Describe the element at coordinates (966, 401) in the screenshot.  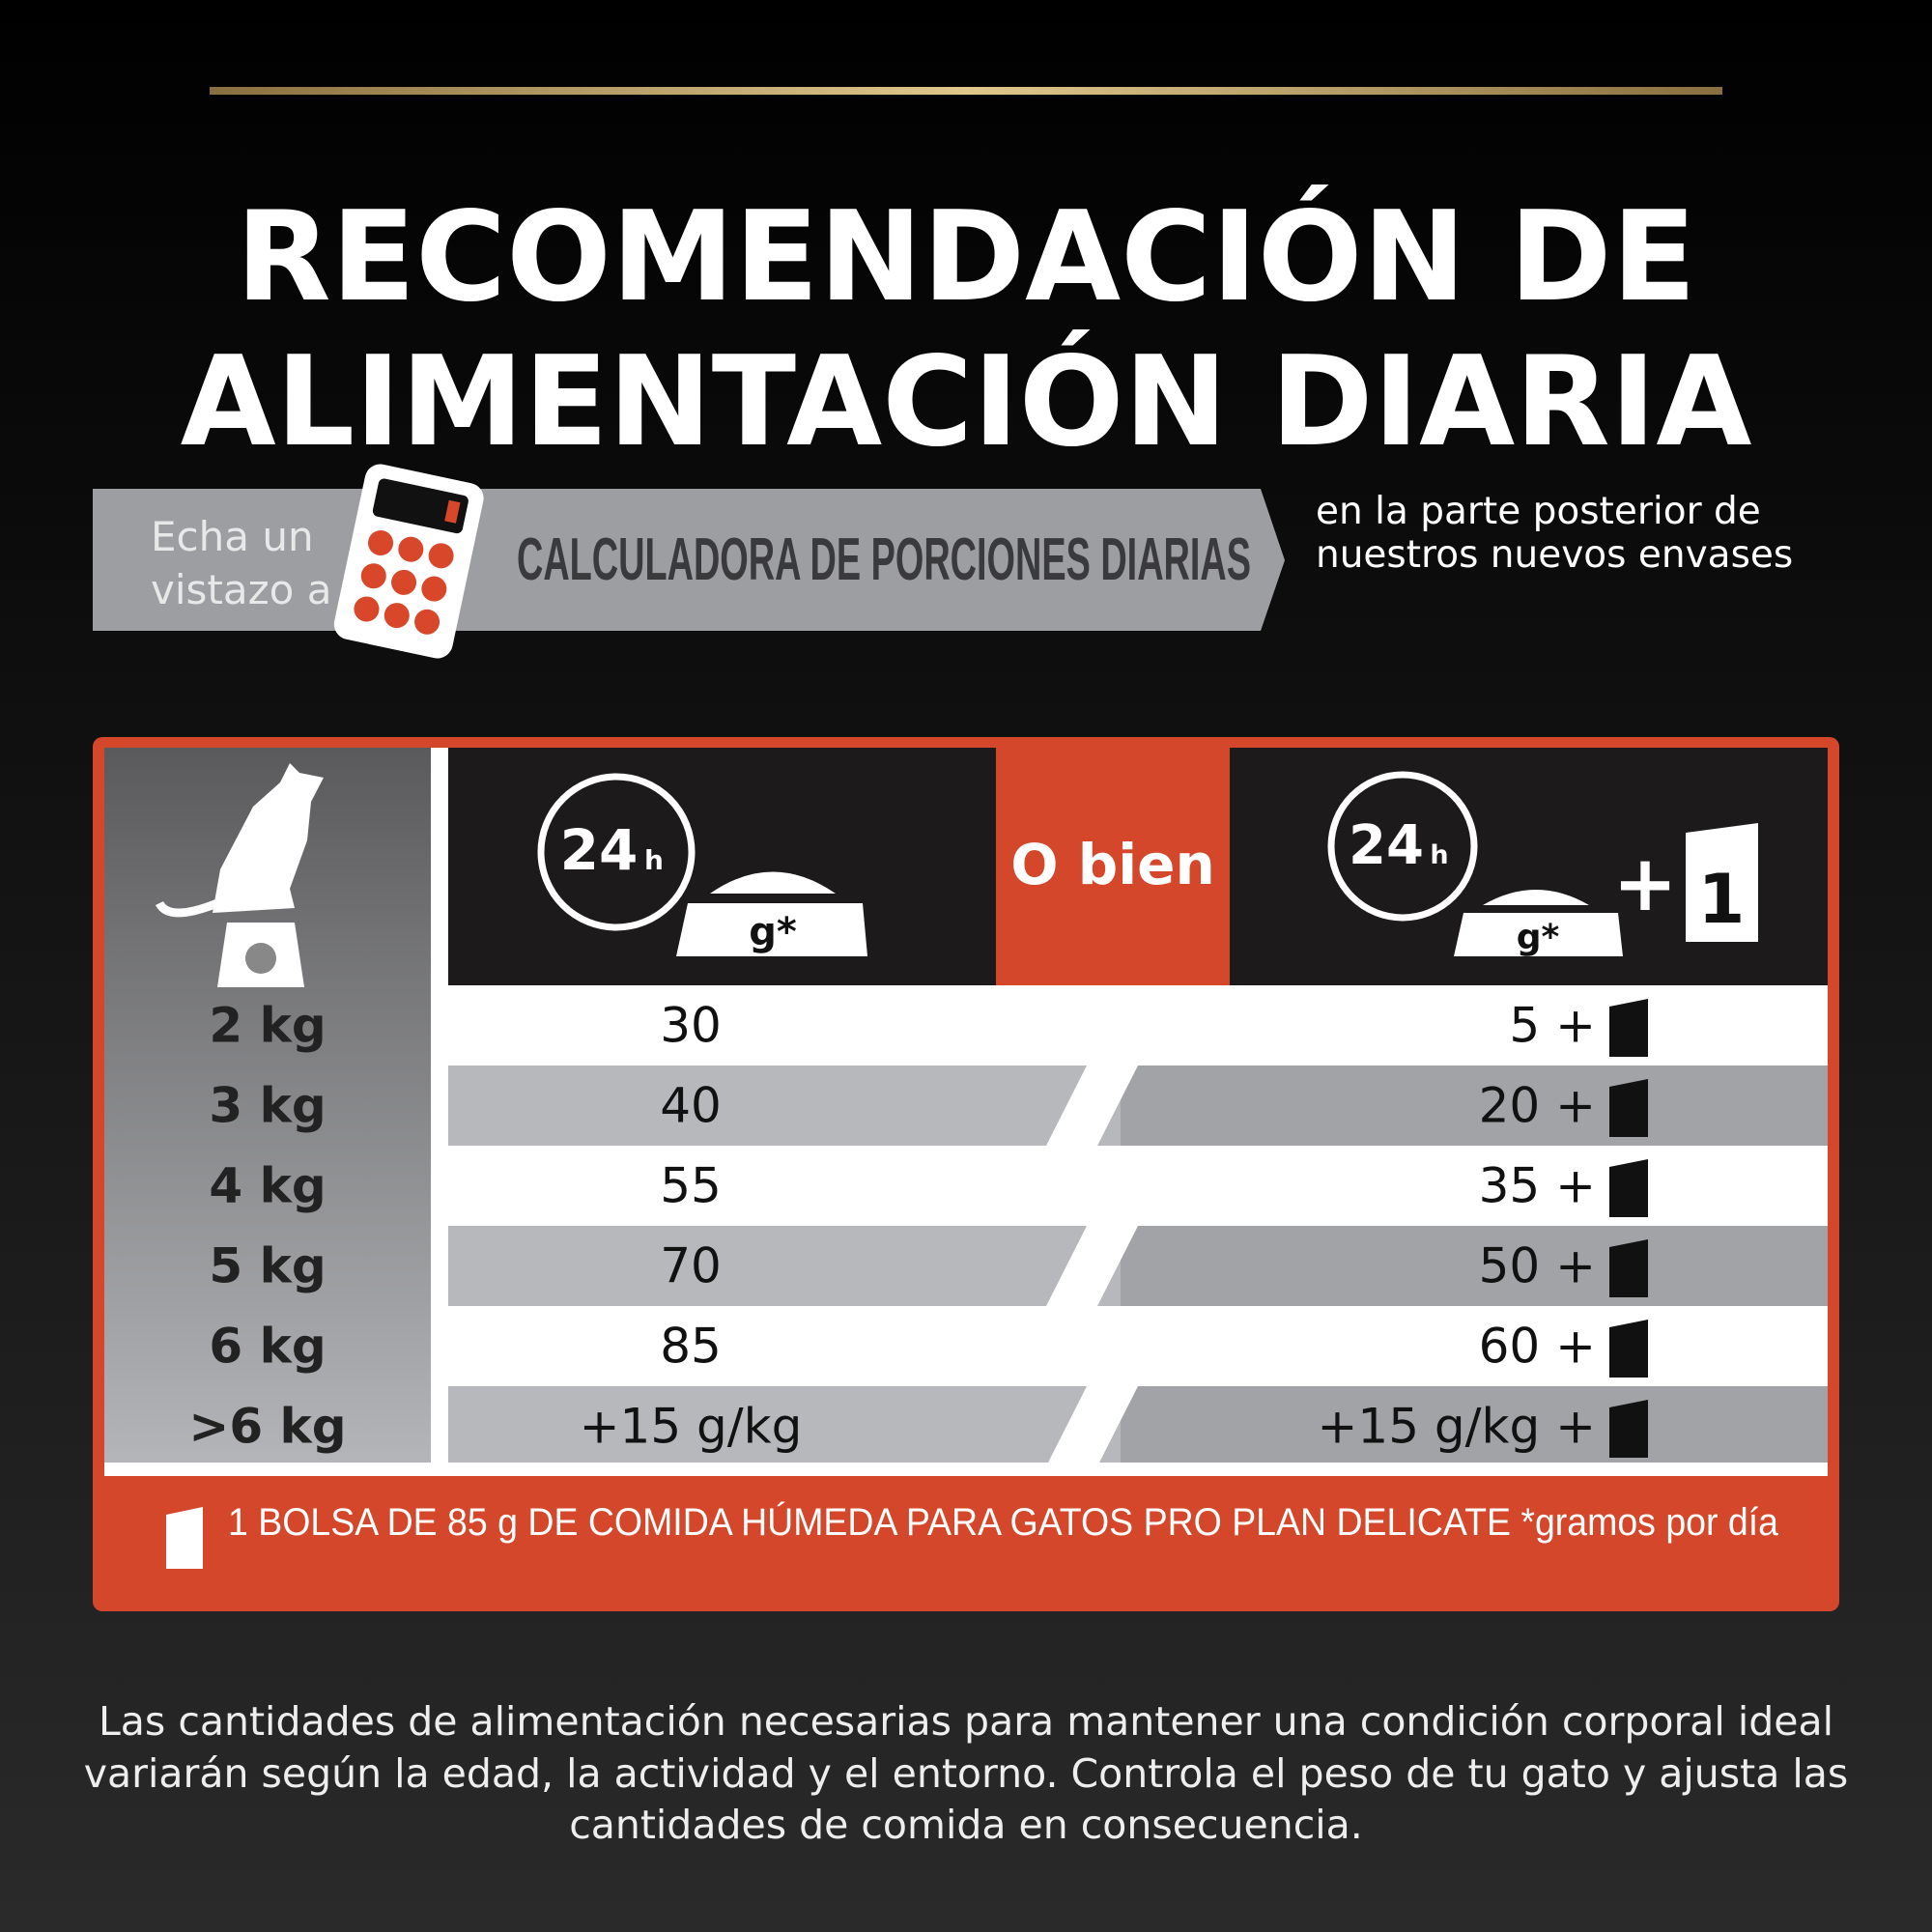
I see `title-line: ALIMENTACIÓN DIARIA` at that location.